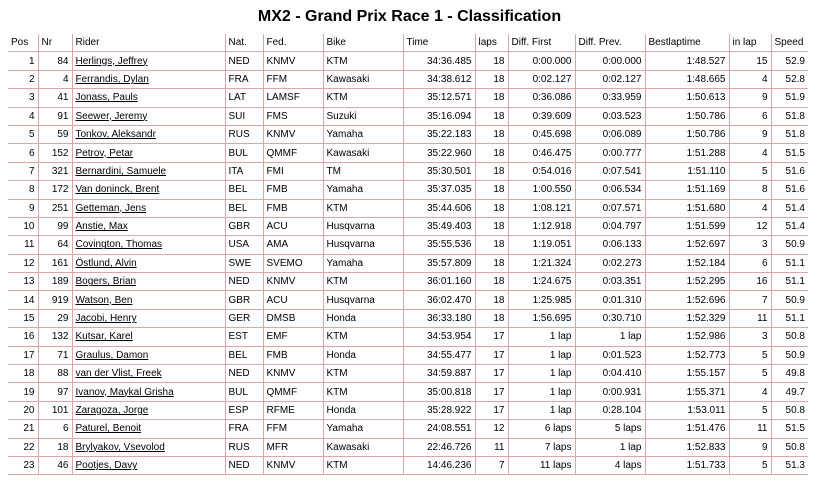  Describe the element at coordinates (23, 190) in the screenshot. I see `pos-cell: 8` at that location.